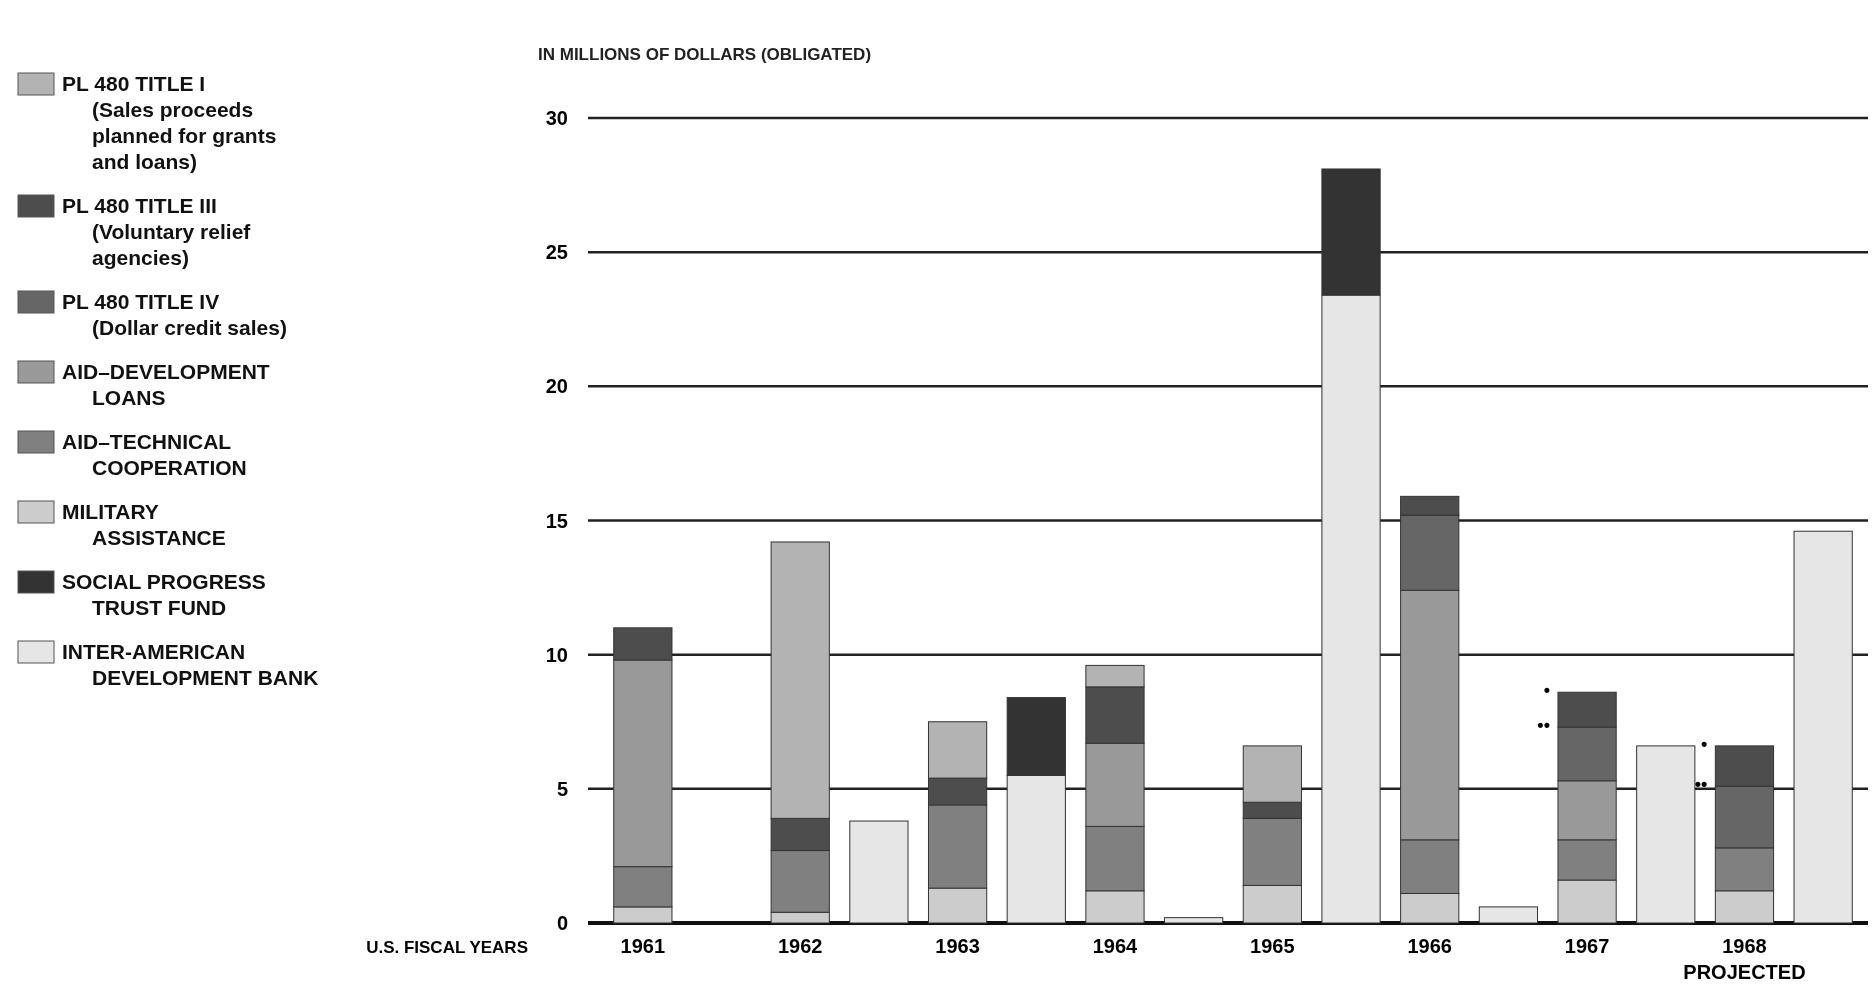 Image resolution: width=1876 pixels, height=999 pixels. What do you see at coordinates (556, 386) in the screenshot?
I see `y-tick-label: 20` at bounding box center [556, 386].